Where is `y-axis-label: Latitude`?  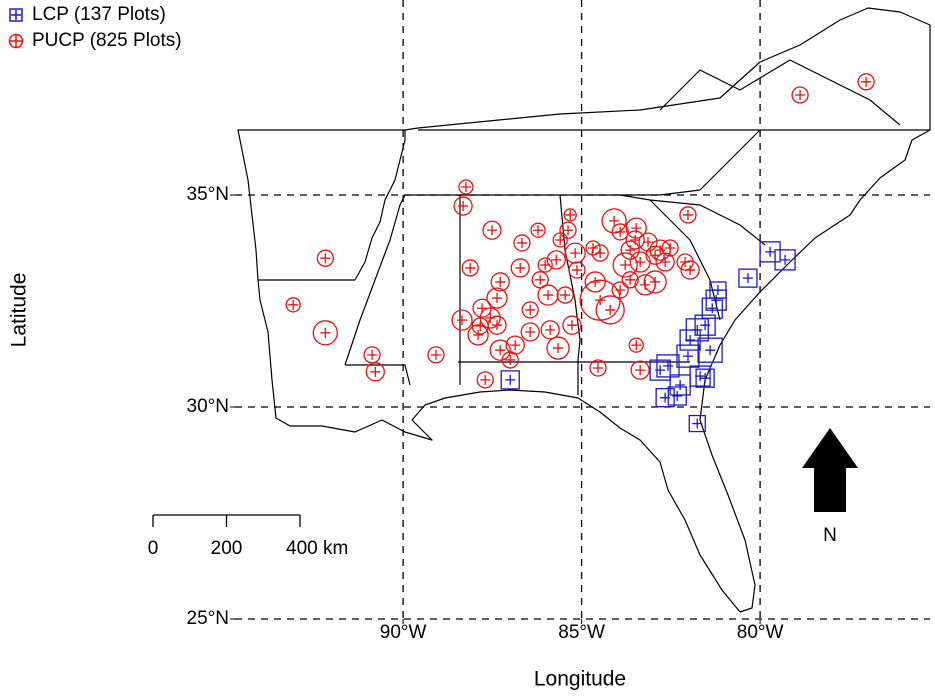
y-axis-label: Latitude is located at coordinates (19, 310).